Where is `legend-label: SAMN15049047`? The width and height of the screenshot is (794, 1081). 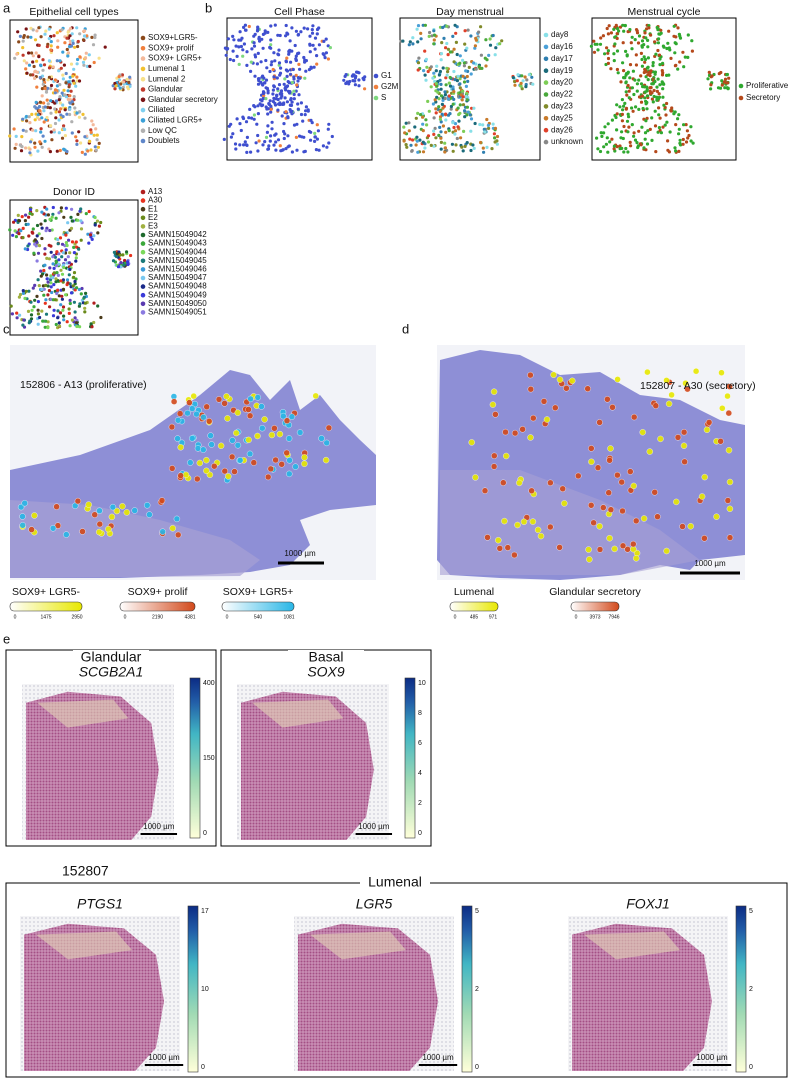 legend-label: SAMN15049047 is located at coordinates (177, 277).